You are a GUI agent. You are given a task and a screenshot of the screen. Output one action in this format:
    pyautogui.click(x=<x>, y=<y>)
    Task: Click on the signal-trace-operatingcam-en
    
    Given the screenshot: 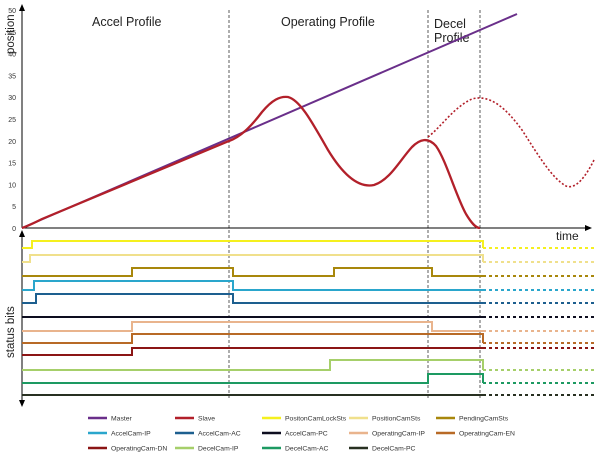 What is the action you would take?
    pyautogui.click(x=253, y=338)
    